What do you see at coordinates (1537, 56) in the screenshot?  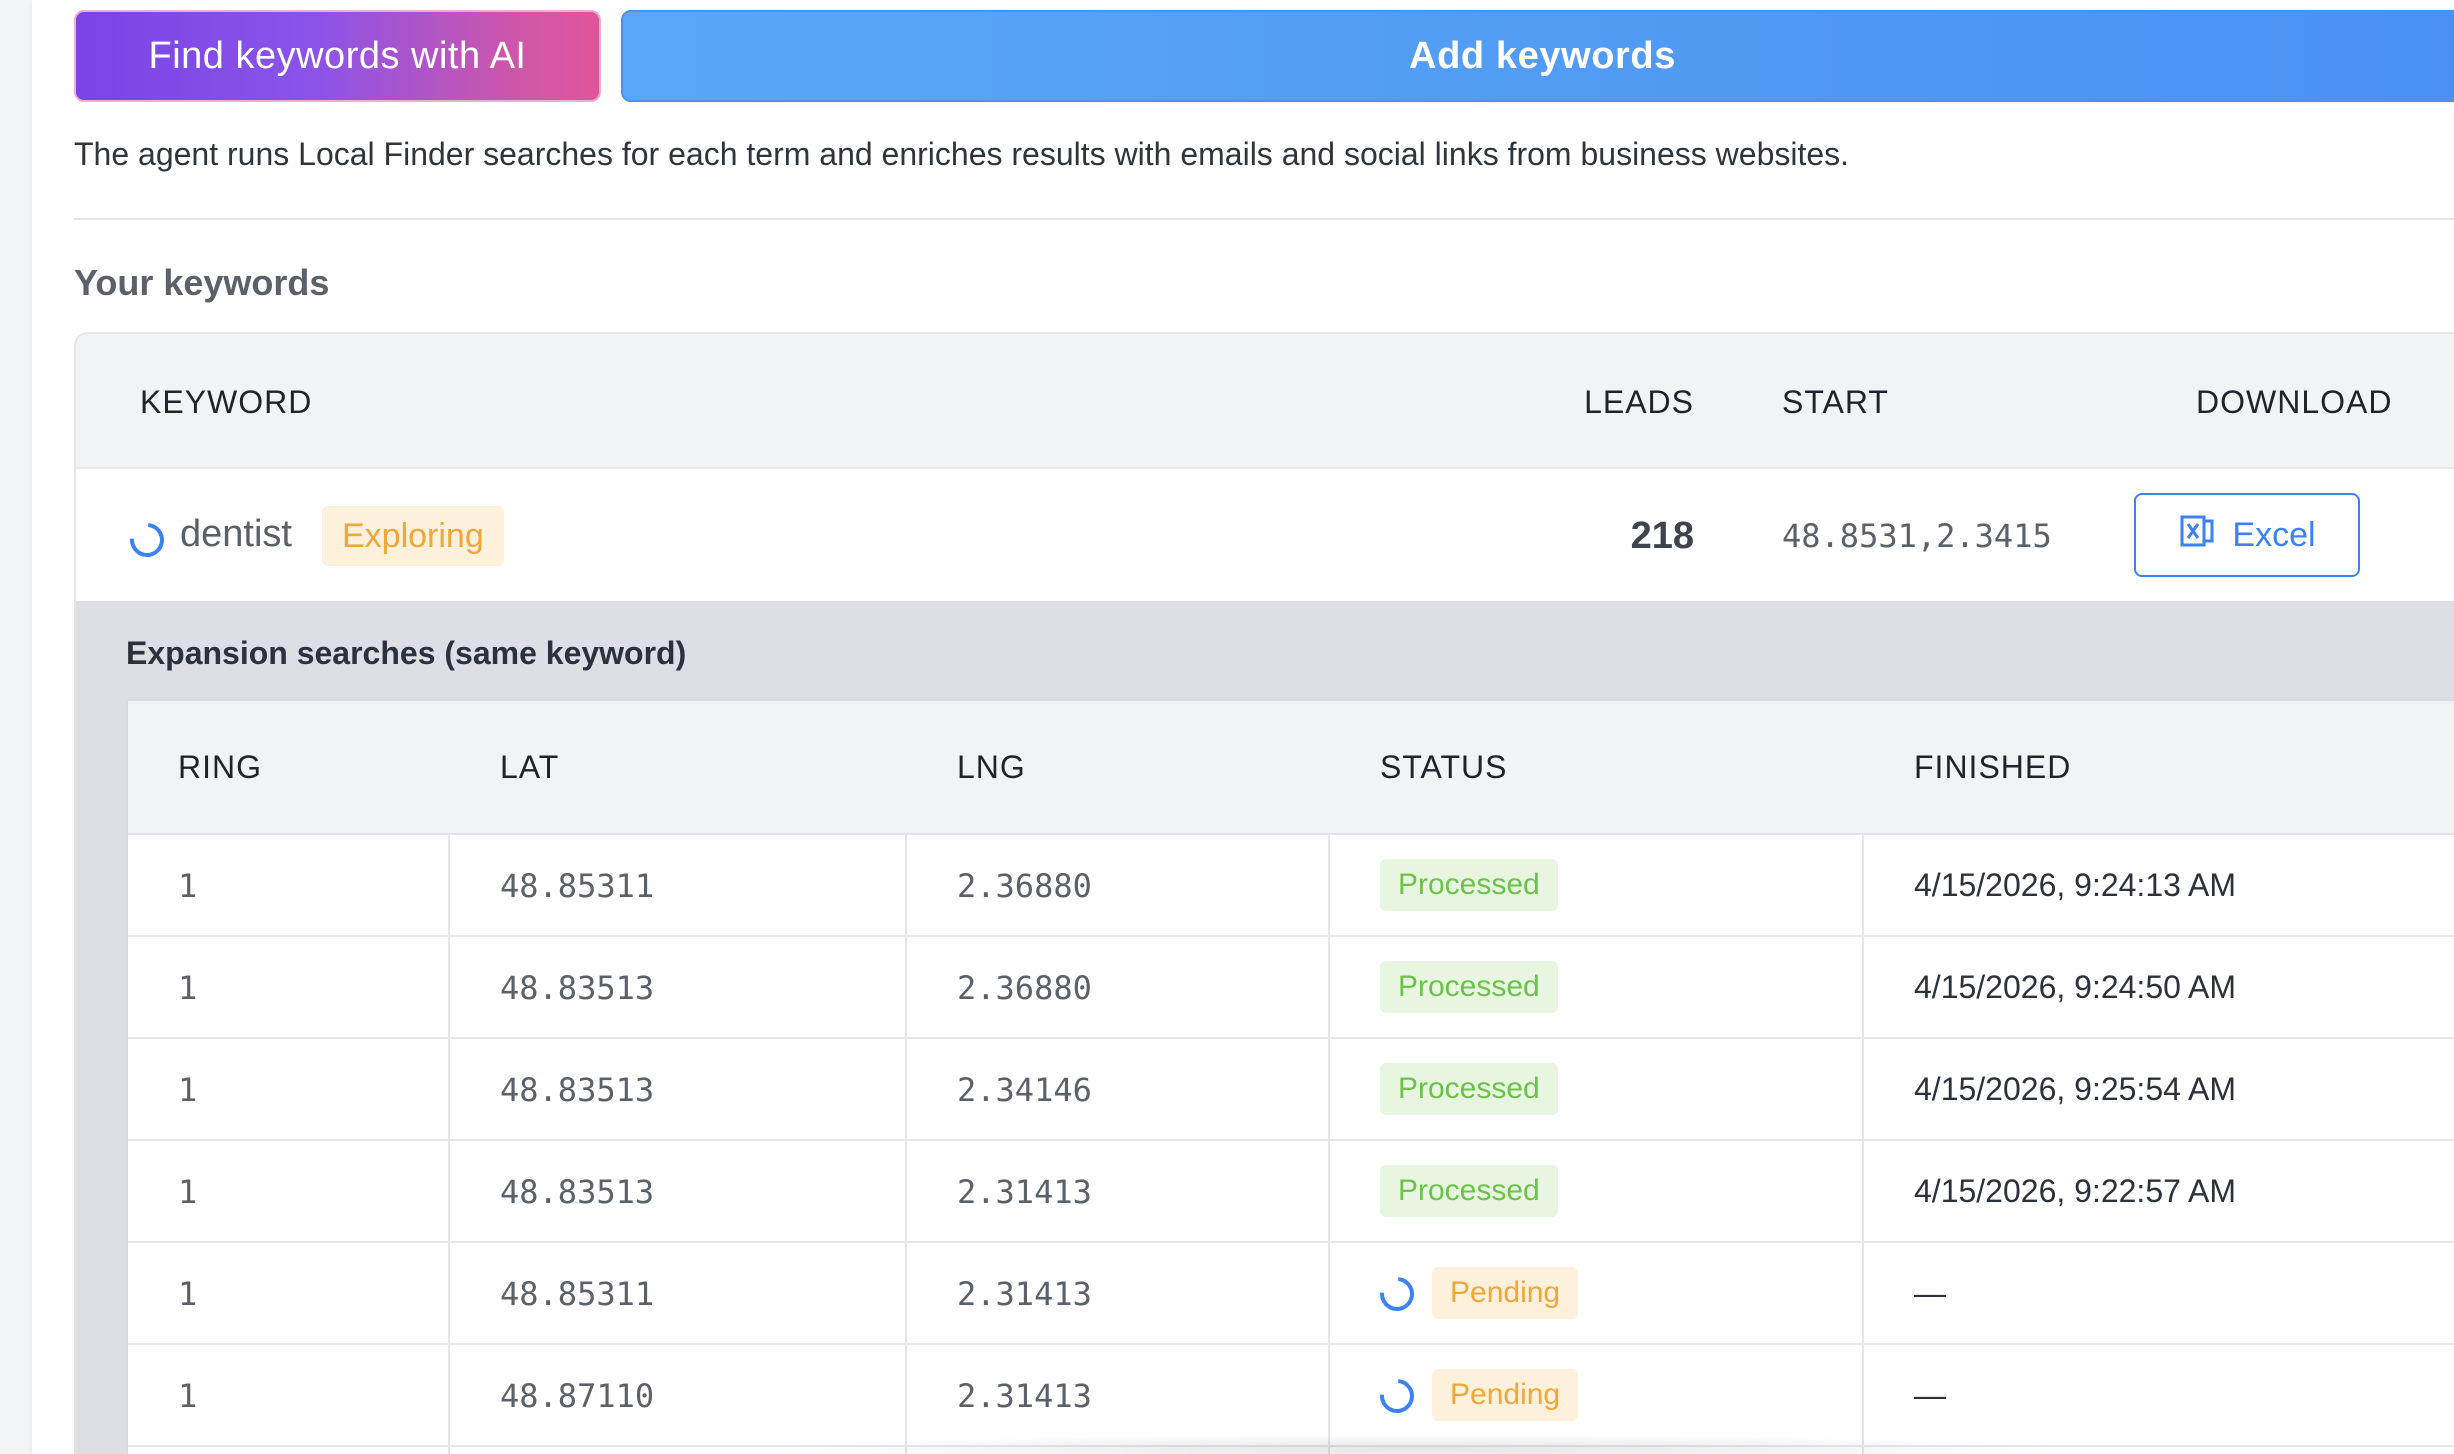 I see `add-keywords-button: Add keywords` at bounding box center [1537, 56].